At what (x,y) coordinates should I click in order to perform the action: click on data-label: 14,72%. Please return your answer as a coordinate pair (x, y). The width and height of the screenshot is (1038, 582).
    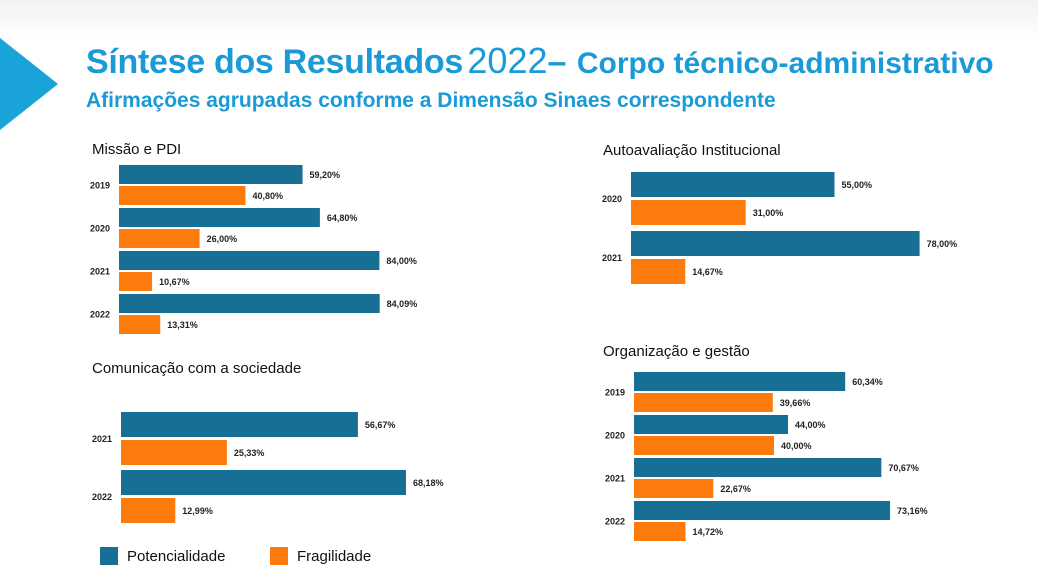
    Looking at the image, I should click on (708, 532).